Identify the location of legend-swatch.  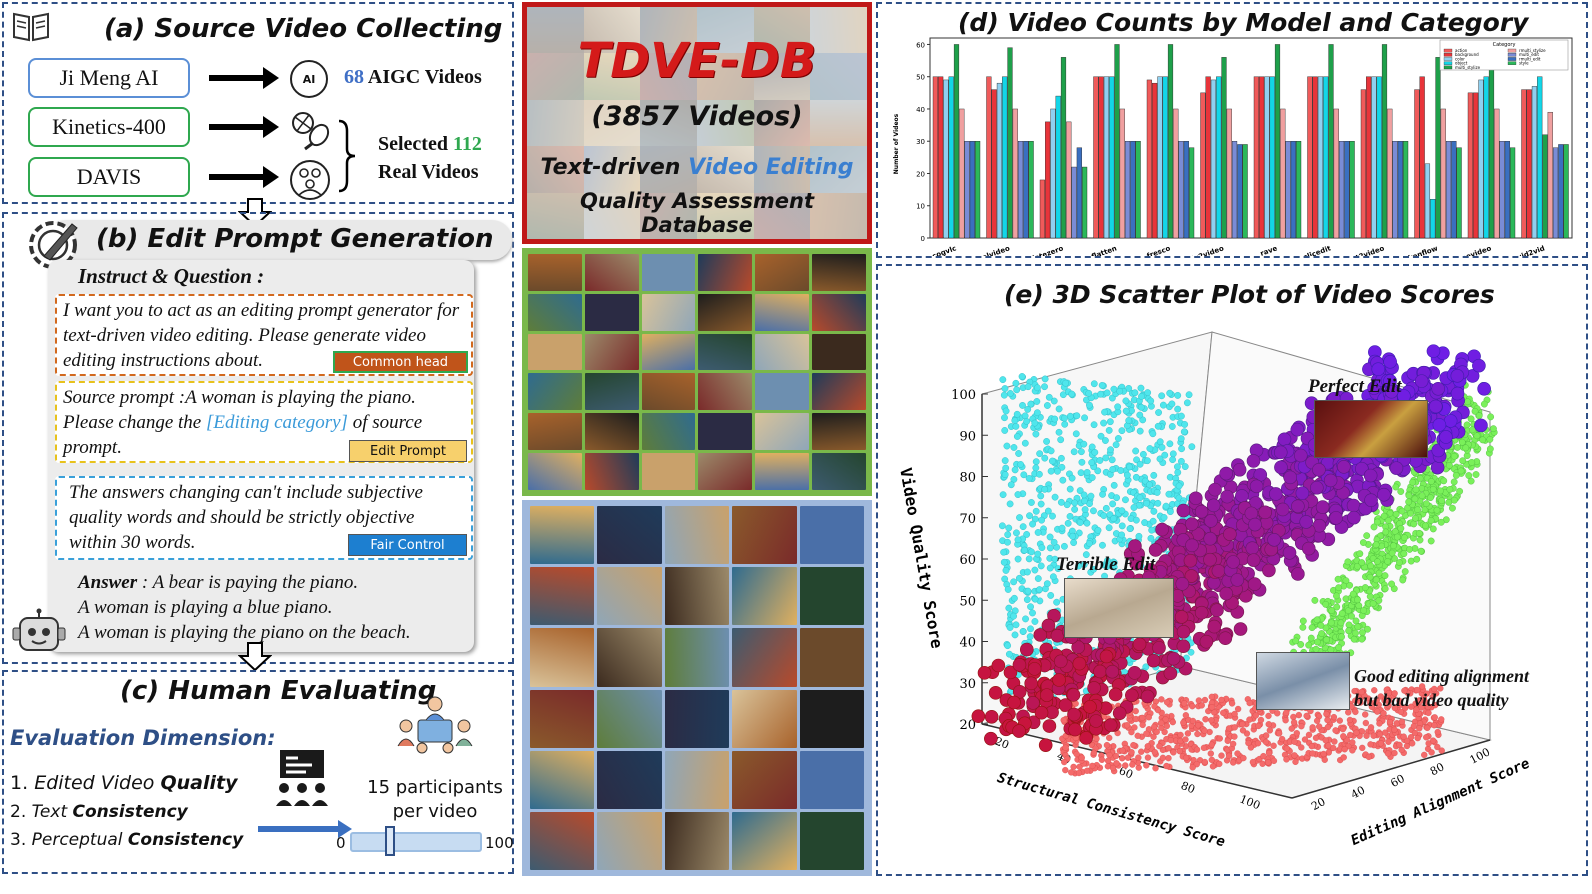
(1512, 55).